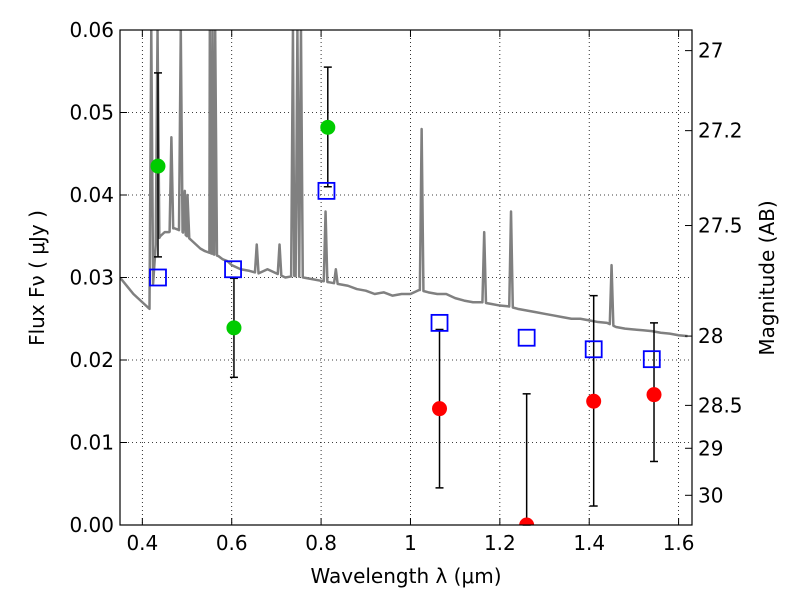  I want to click on x-tick-label-4: 1.2, so click(500, 543).